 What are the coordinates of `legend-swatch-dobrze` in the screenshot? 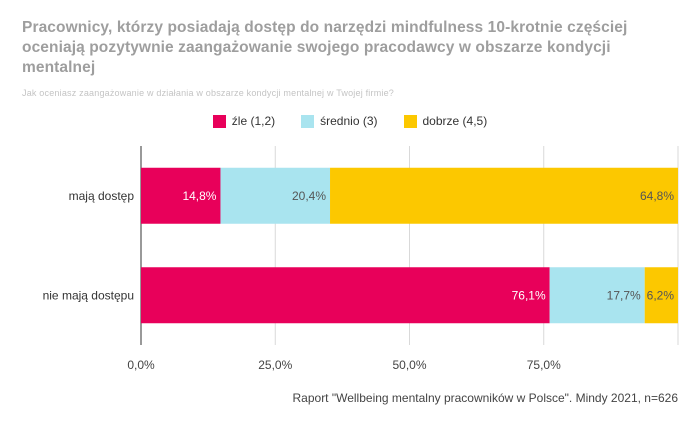 It's located at (410, 121).